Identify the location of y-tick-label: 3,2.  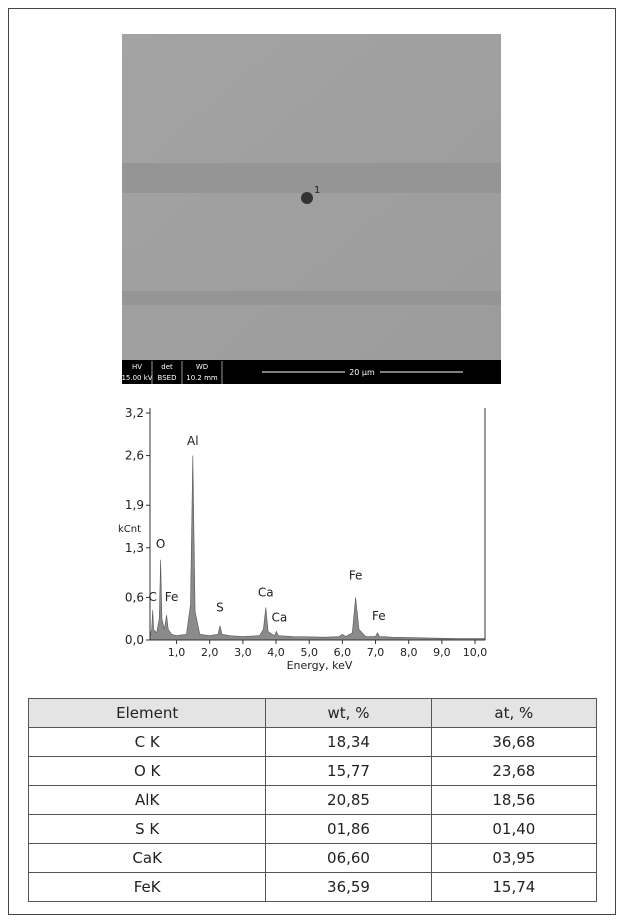
(134, 413).